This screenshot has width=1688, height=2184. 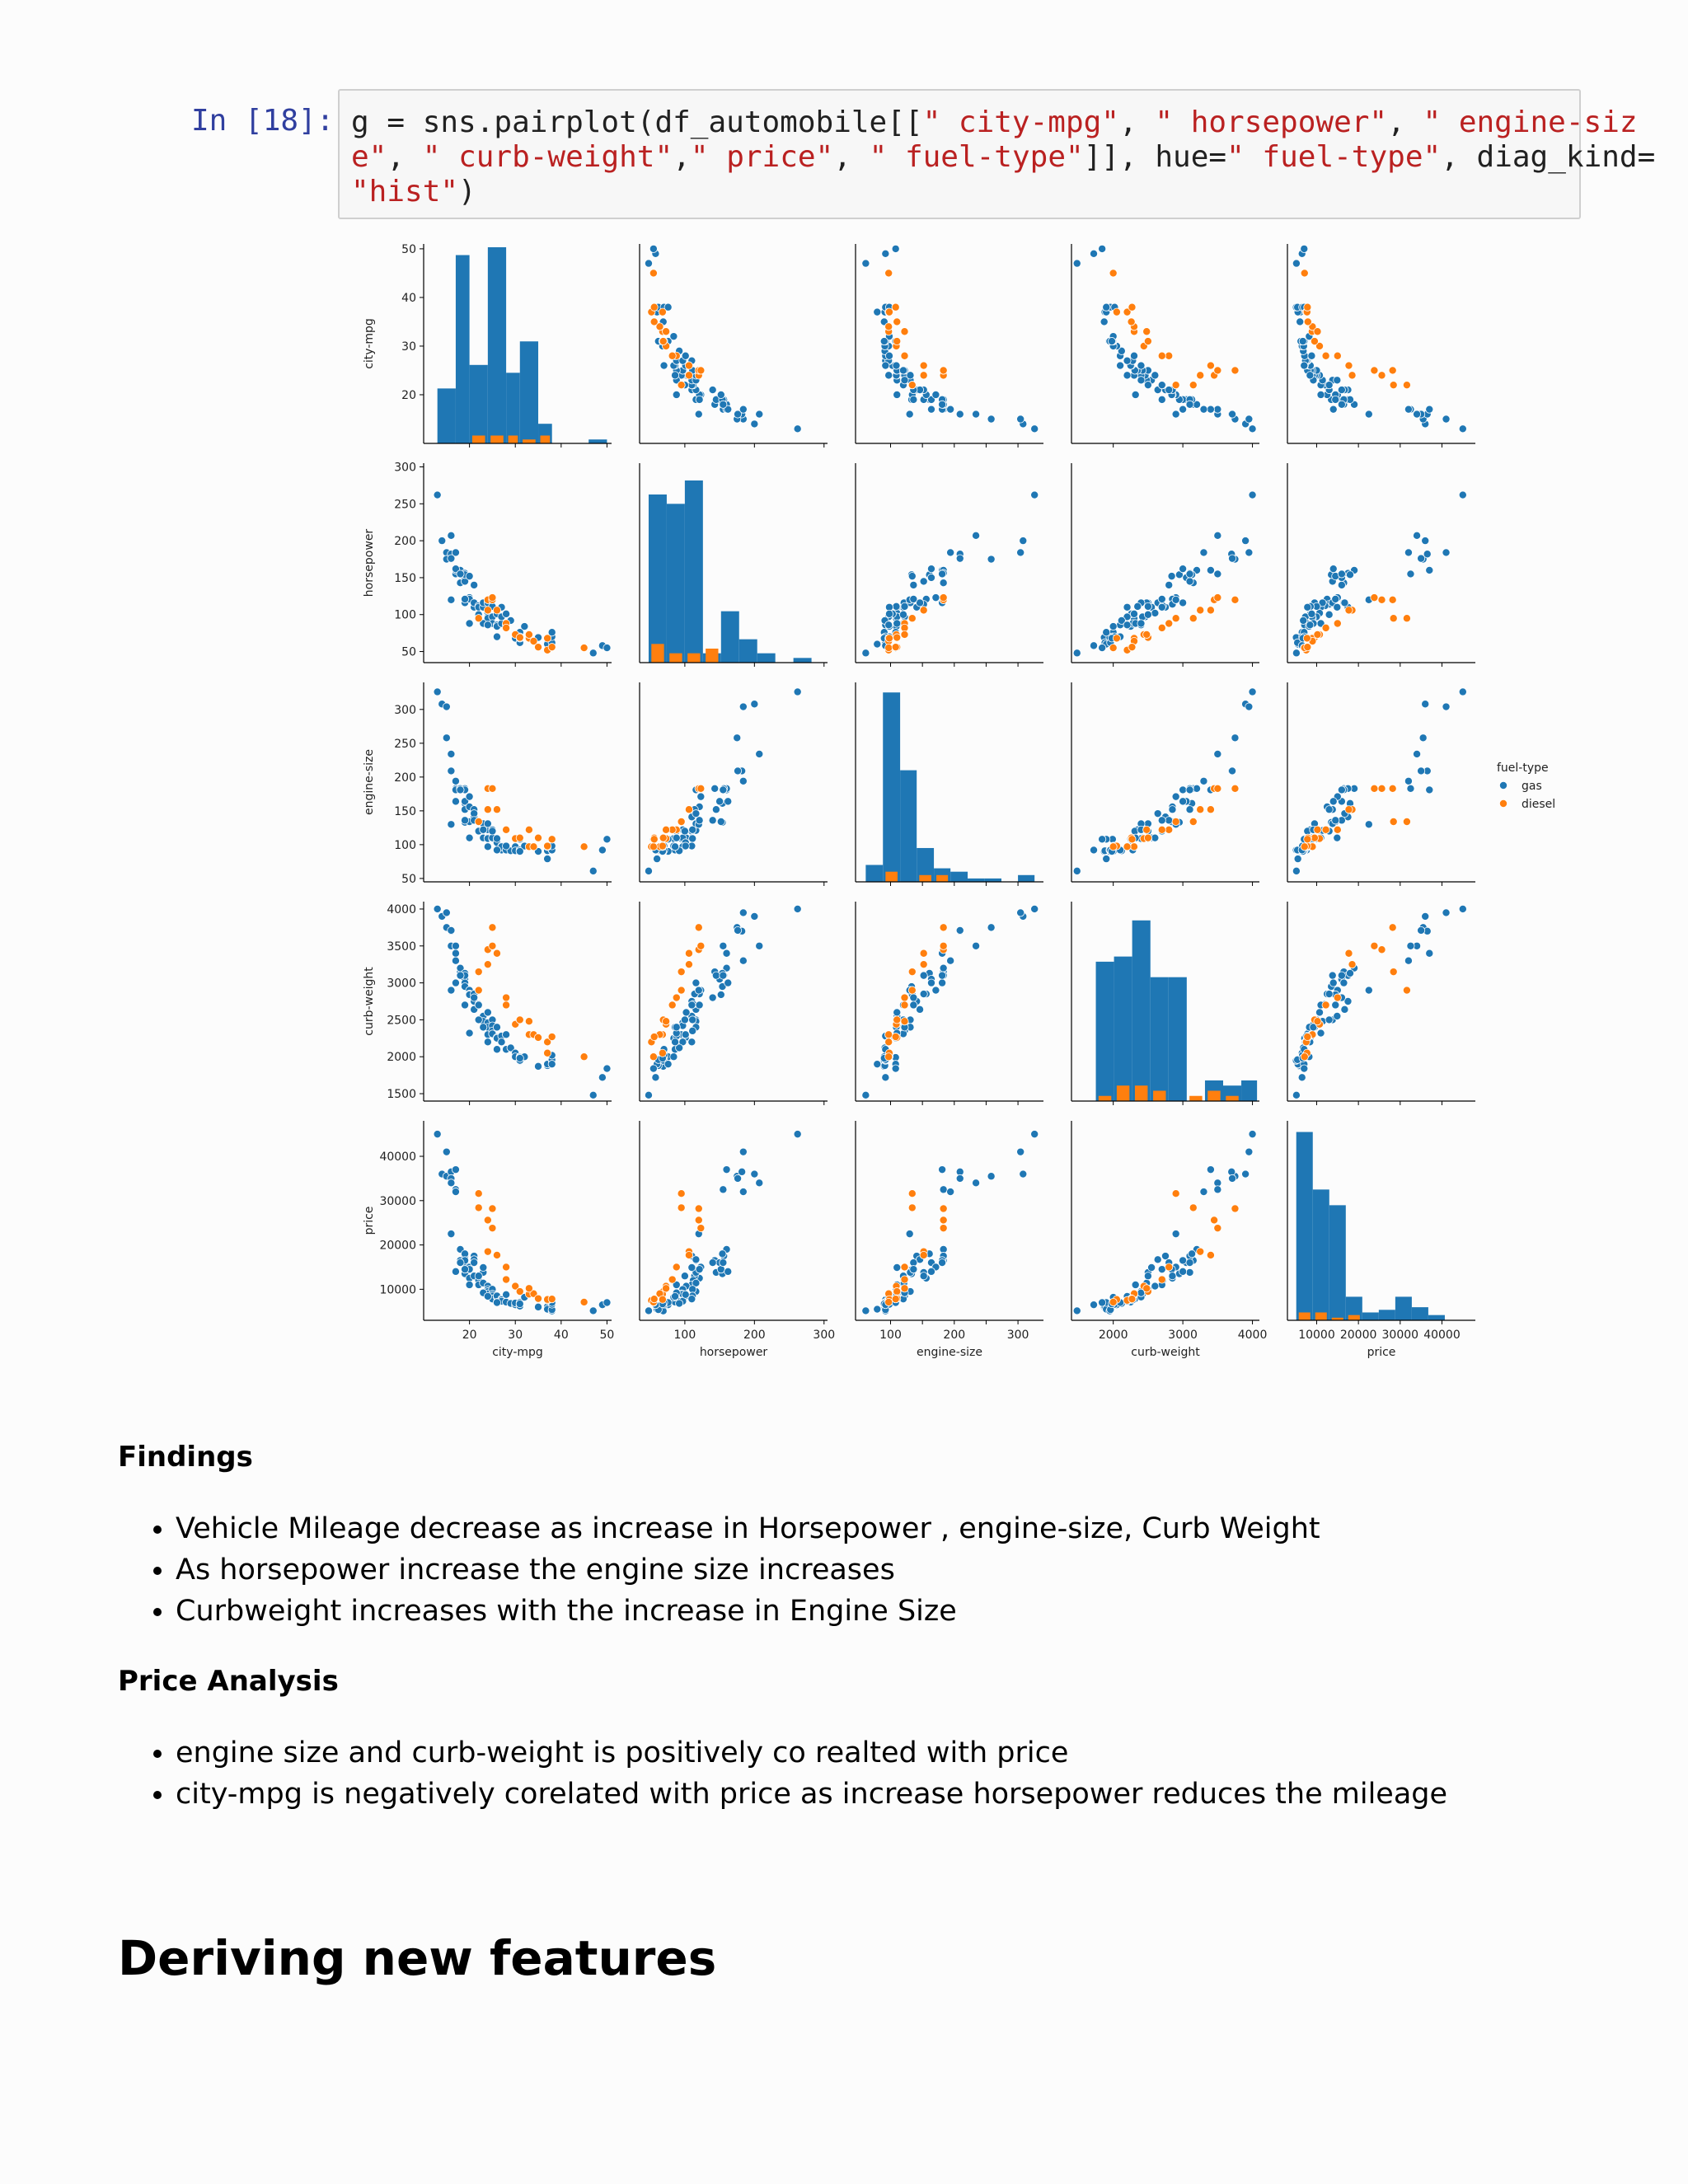 What do you see at coordinates (405, 778) in the screenshot?
I see `y-tick-label: 200` at bounding box center [405, 778].